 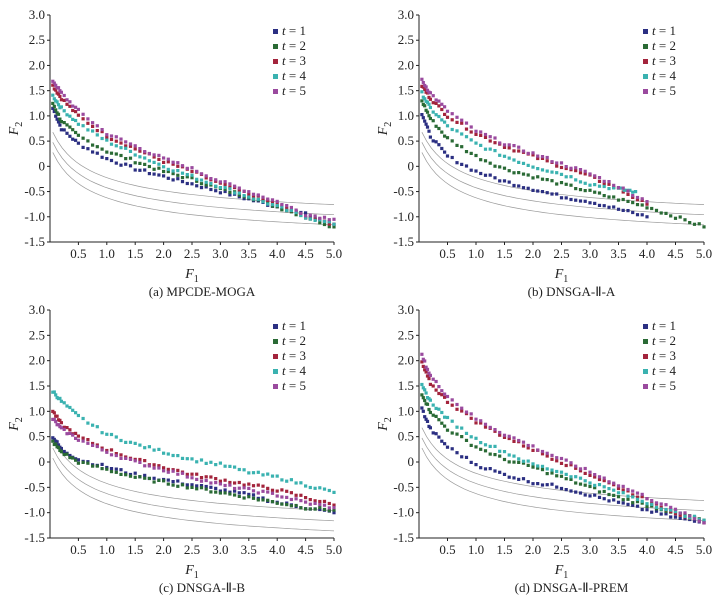 I want to click on y-tick-label: 1.0, so click(x=37, y=115).